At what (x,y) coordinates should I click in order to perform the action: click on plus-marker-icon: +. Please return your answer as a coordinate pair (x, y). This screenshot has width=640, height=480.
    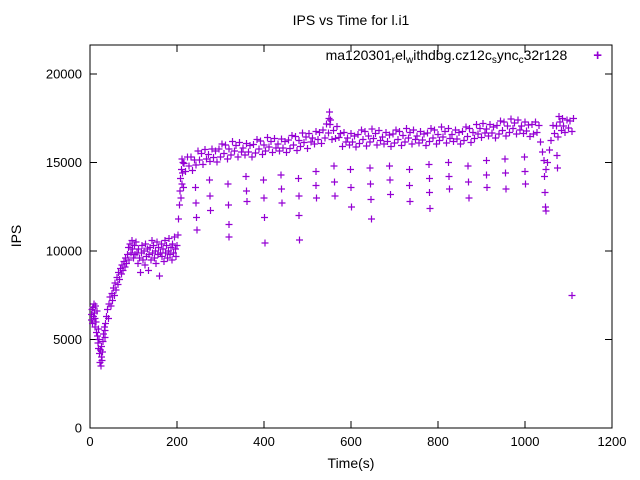
    Looking at the image, I should click on (597, 55).